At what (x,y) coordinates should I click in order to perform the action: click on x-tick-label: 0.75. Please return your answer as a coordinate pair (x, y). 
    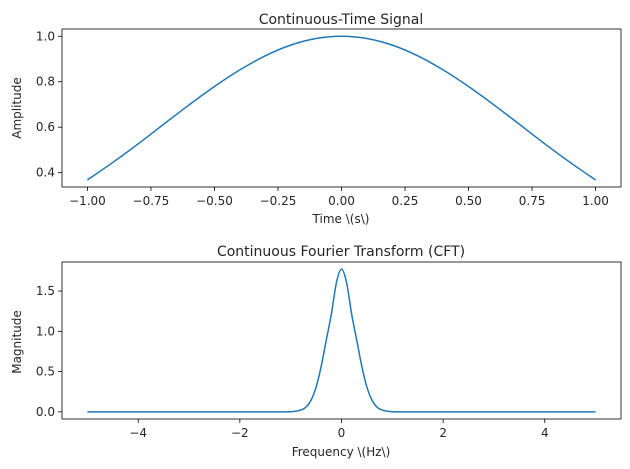
    Looking at the image, I should click on (532, 201).